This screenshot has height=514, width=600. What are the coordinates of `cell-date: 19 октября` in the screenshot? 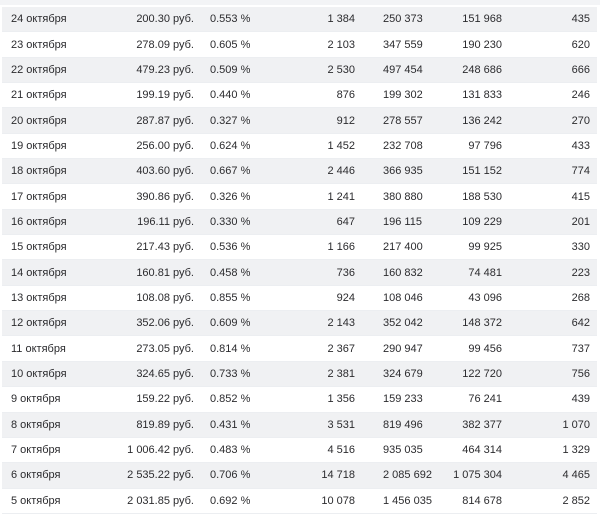 It's located at (39, 145).